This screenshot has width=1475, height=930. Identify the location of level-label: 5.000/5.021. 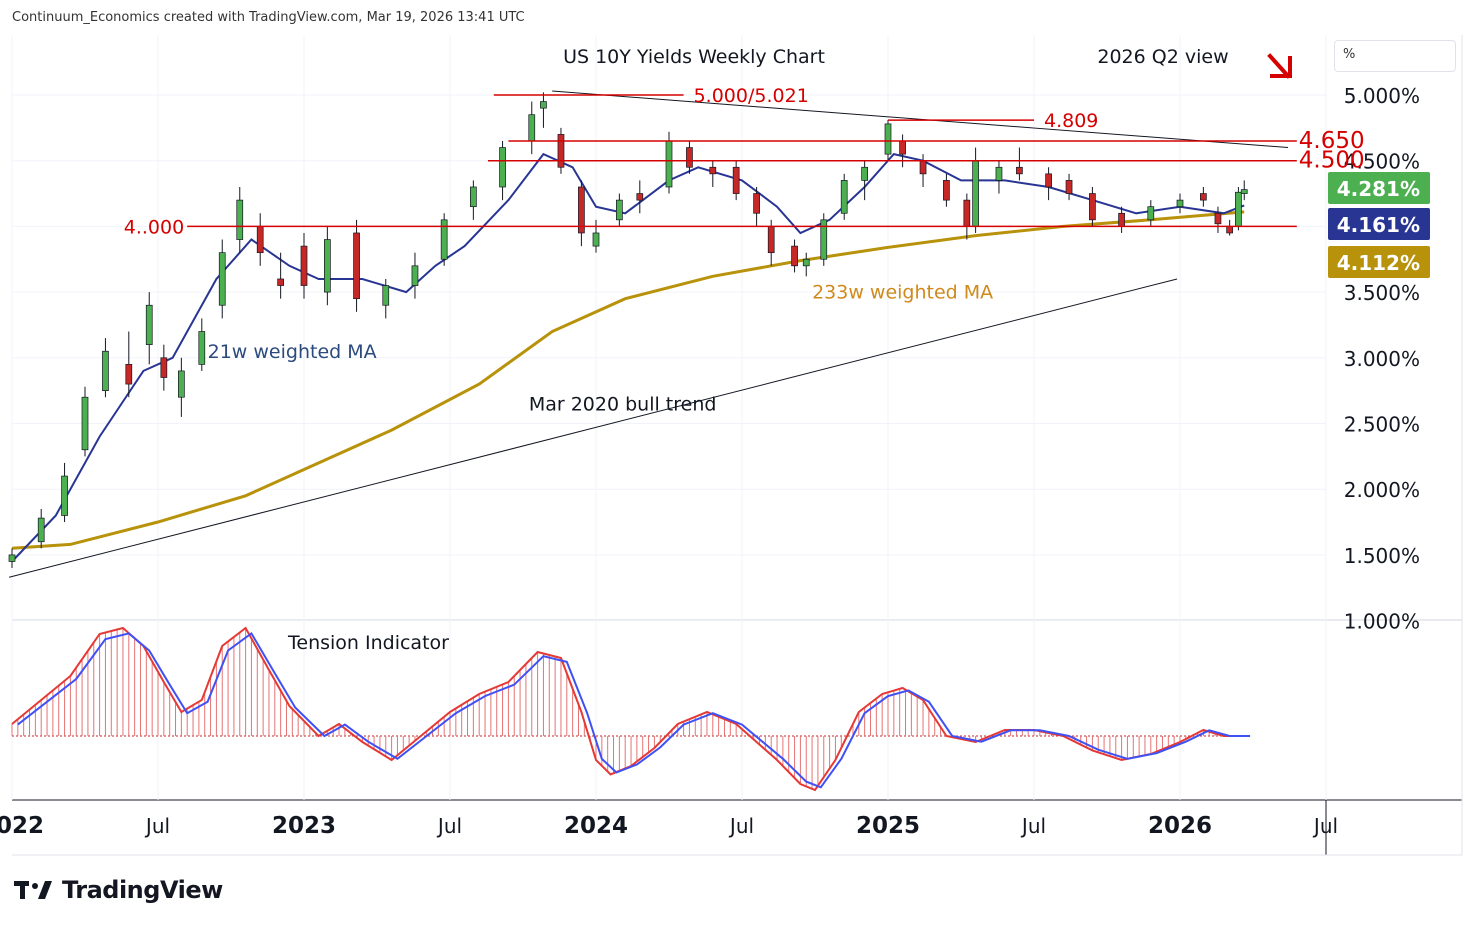
(751, 96).